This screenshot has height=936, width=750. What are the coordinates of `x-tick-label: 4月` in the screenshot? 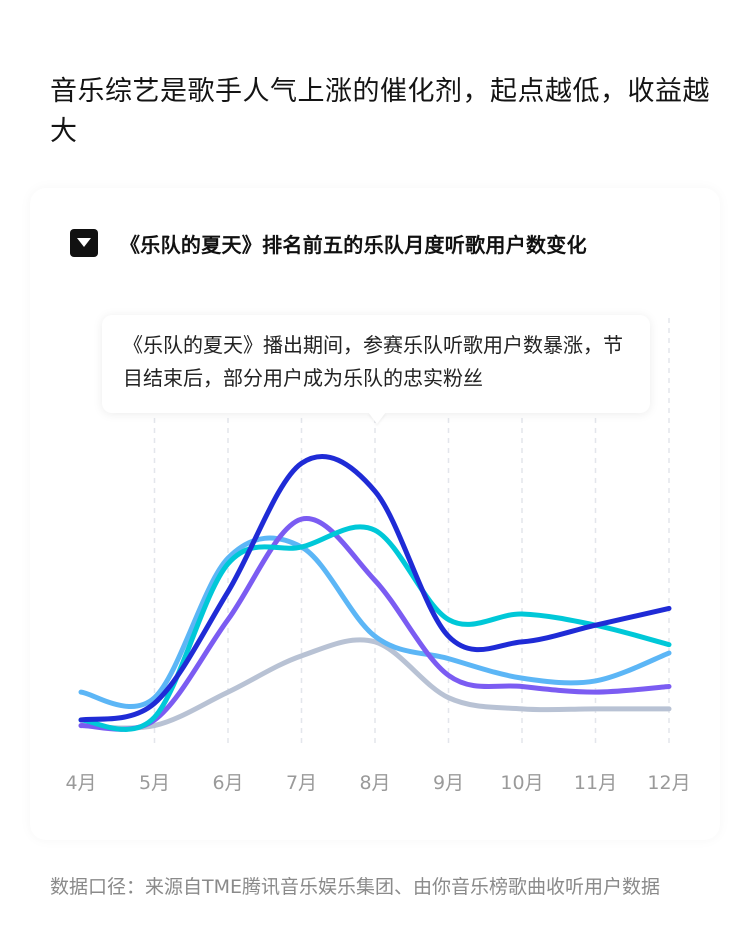 It's located at (80, 783).